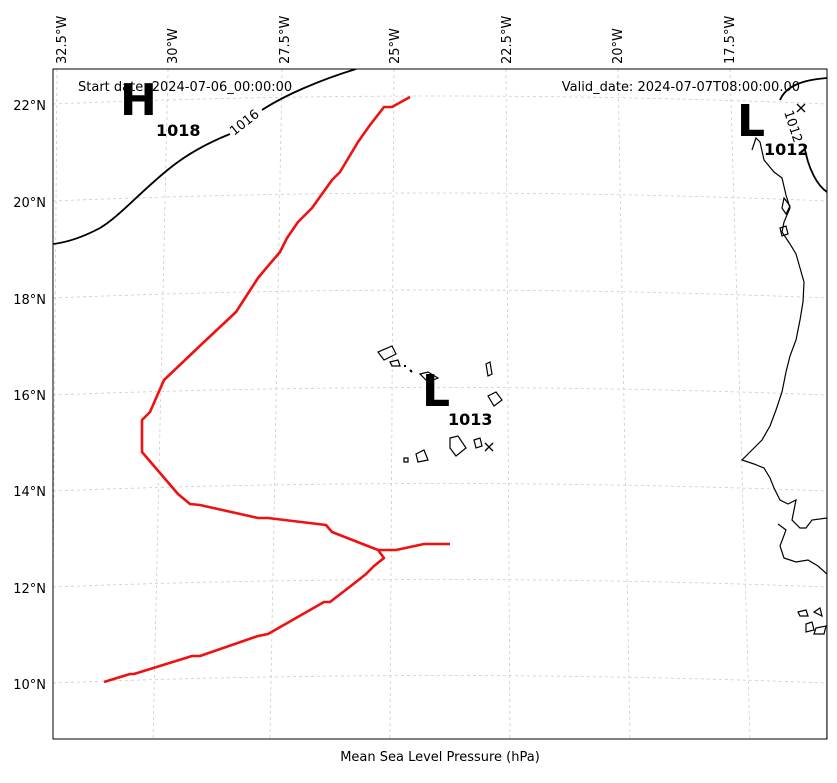 The height and width of the screenshot is (783, 837). Describe the element at coordinates (489, 369) in the screenshot. I see `cape-verde-sal` at that location.